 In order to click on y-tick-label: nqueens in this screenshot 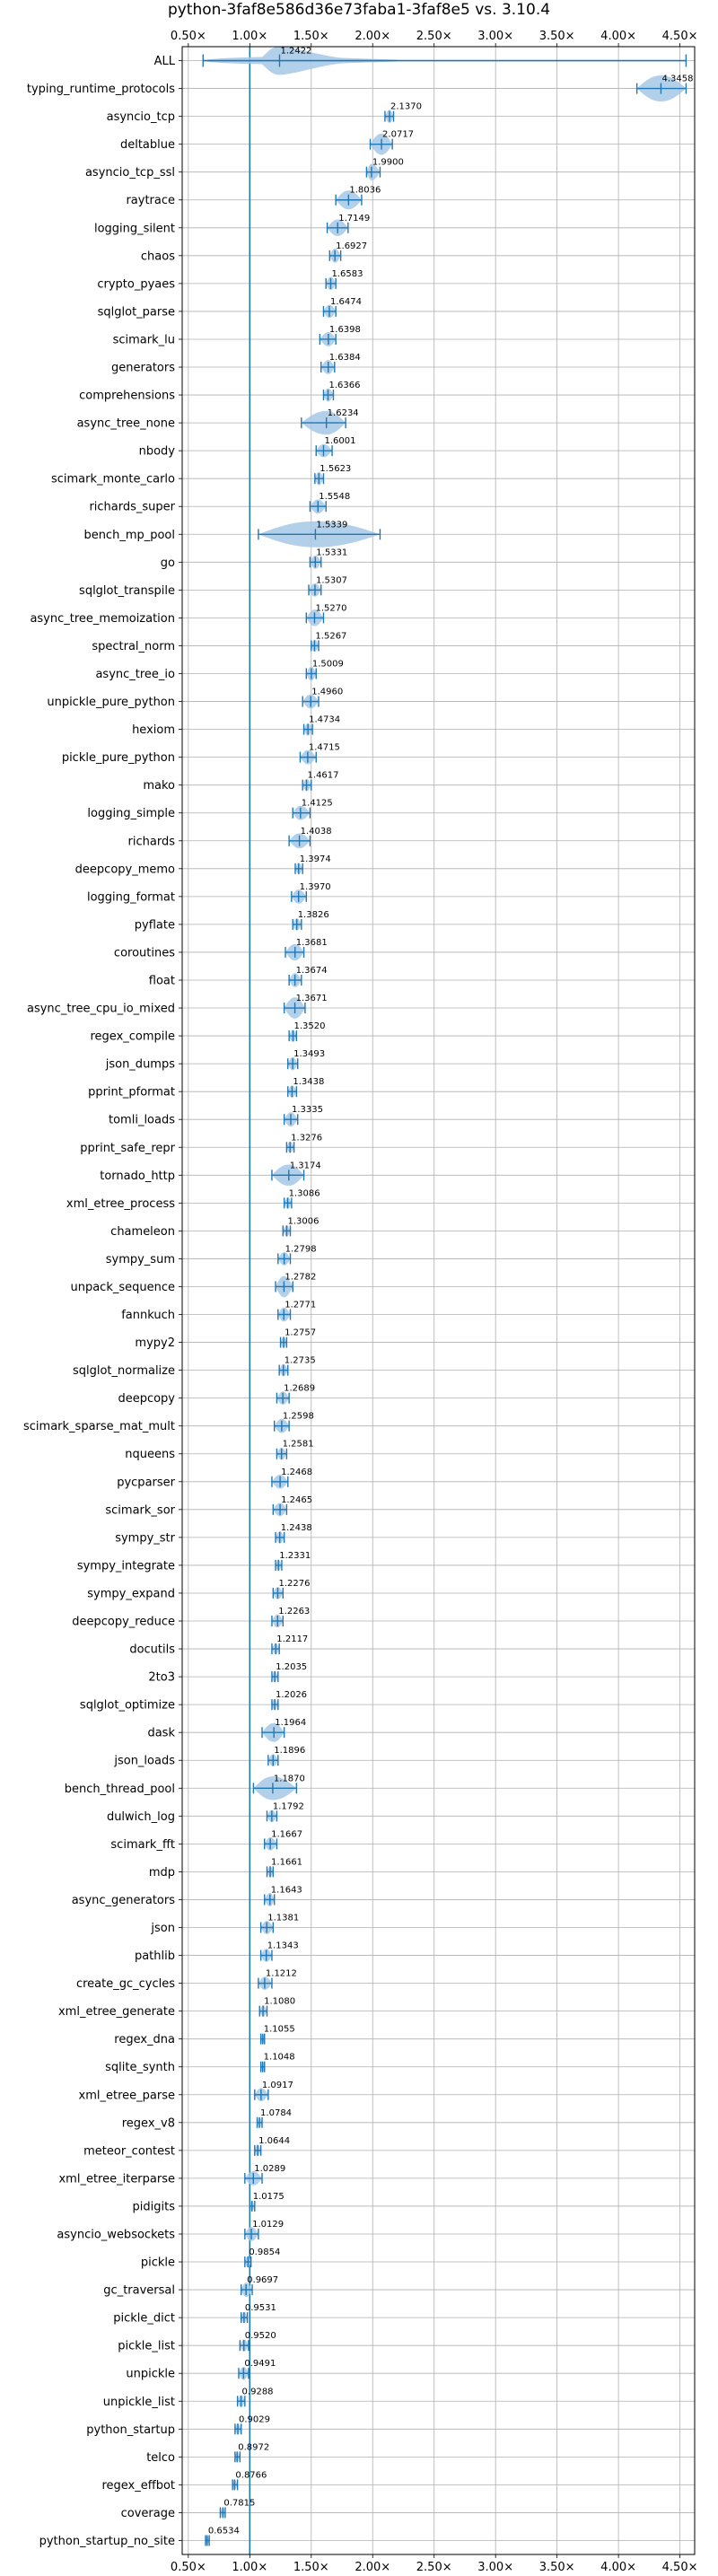, I will do `click(150, 1454)`.